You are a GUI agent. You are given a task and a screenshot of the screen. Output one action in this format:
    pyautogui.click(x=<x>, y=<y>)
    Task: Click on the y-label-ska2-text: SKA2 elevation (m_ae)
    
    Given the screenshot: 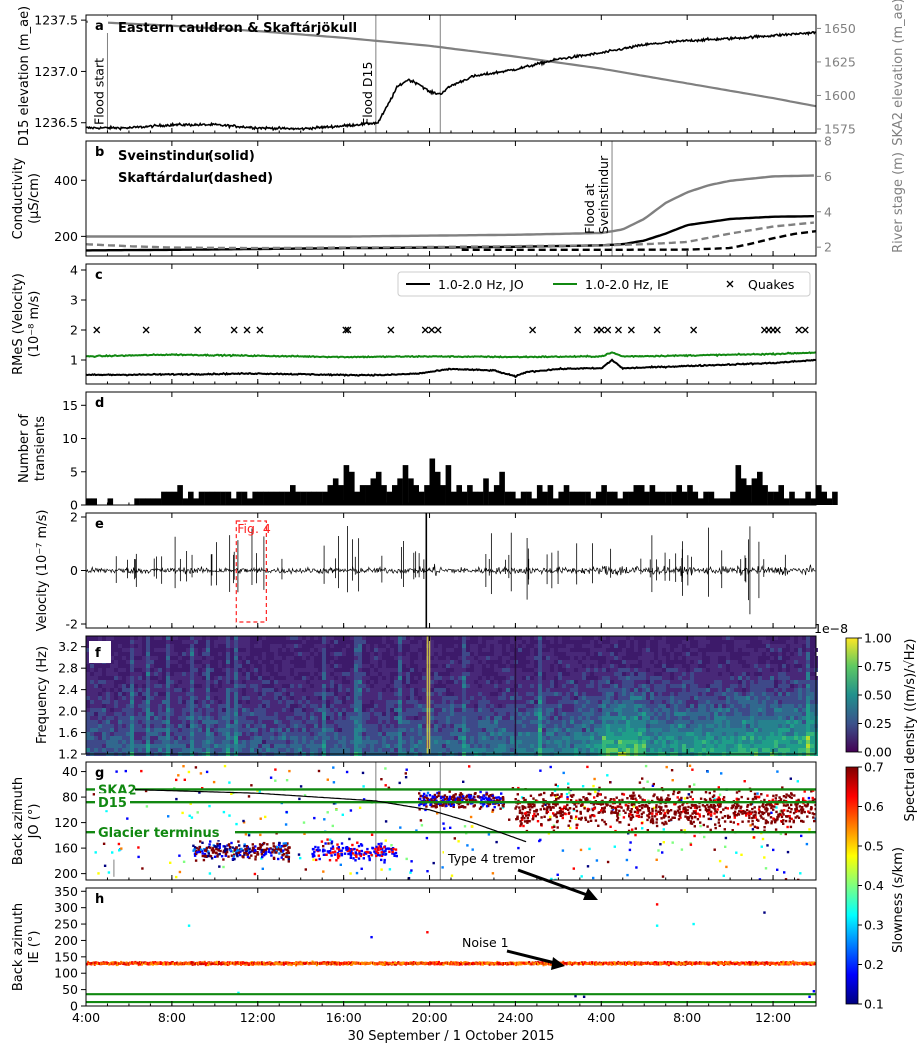 What is the action you would take?
    pyautogui.click(x=898, y=73)
    